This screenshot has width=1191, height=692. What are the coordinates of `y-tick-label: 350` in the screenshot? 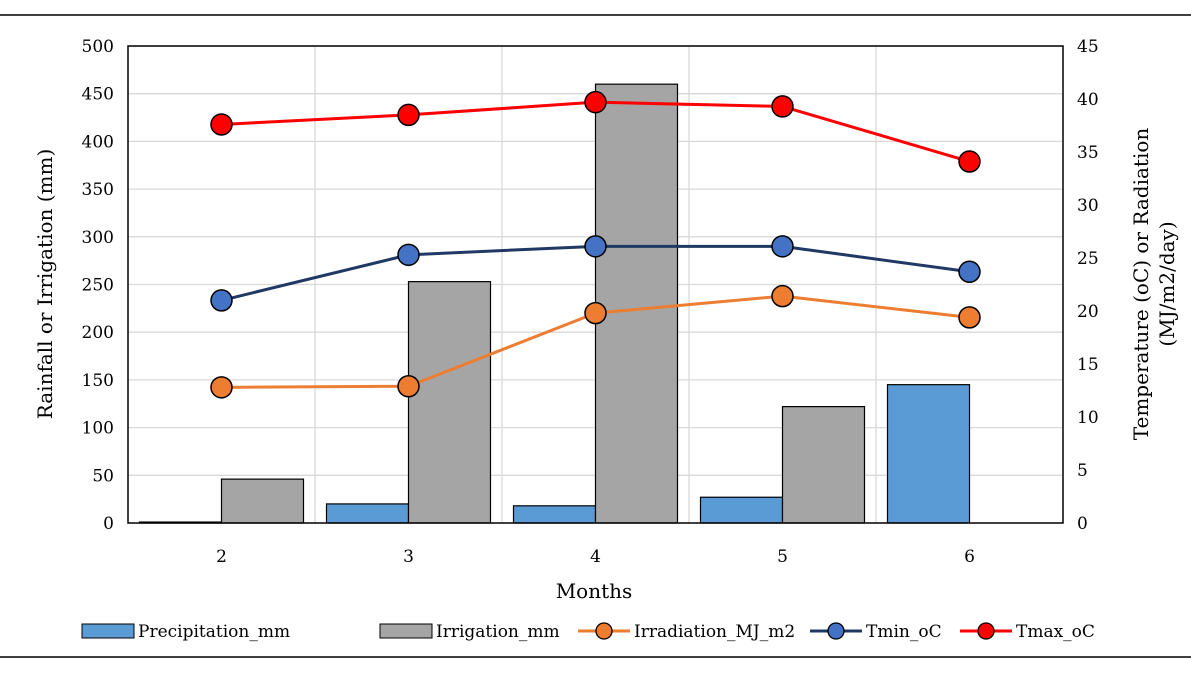 It's located at (98, 190).